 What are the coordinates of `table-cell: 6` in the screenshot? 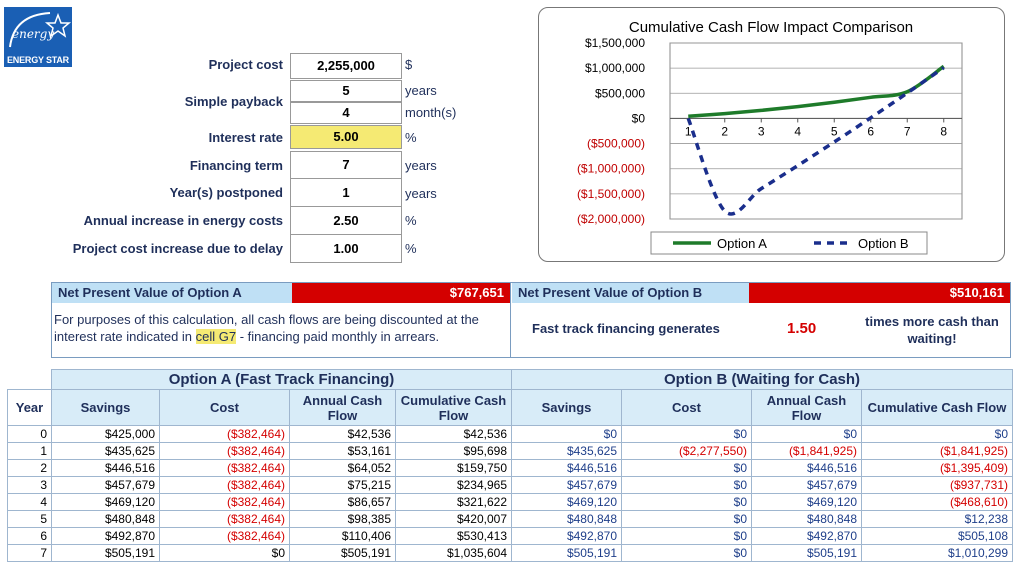 It's located at (29, 536).